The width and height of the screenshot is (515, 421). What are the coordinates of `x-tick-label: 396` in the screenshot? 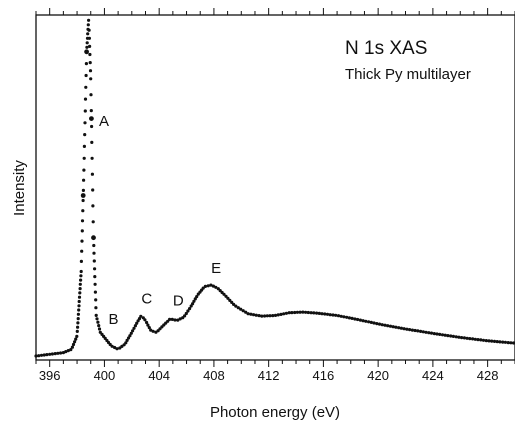 It's located at (50, 375).